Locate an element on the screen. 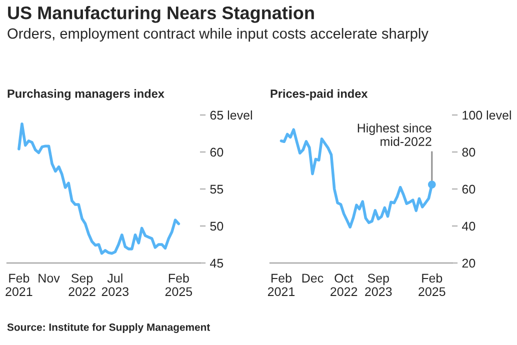 Image resolution: width=517 pixels, height=345 pixels. text: Orders, employment contract while input costs accelerate sharply is located at coordinates (218, 35).